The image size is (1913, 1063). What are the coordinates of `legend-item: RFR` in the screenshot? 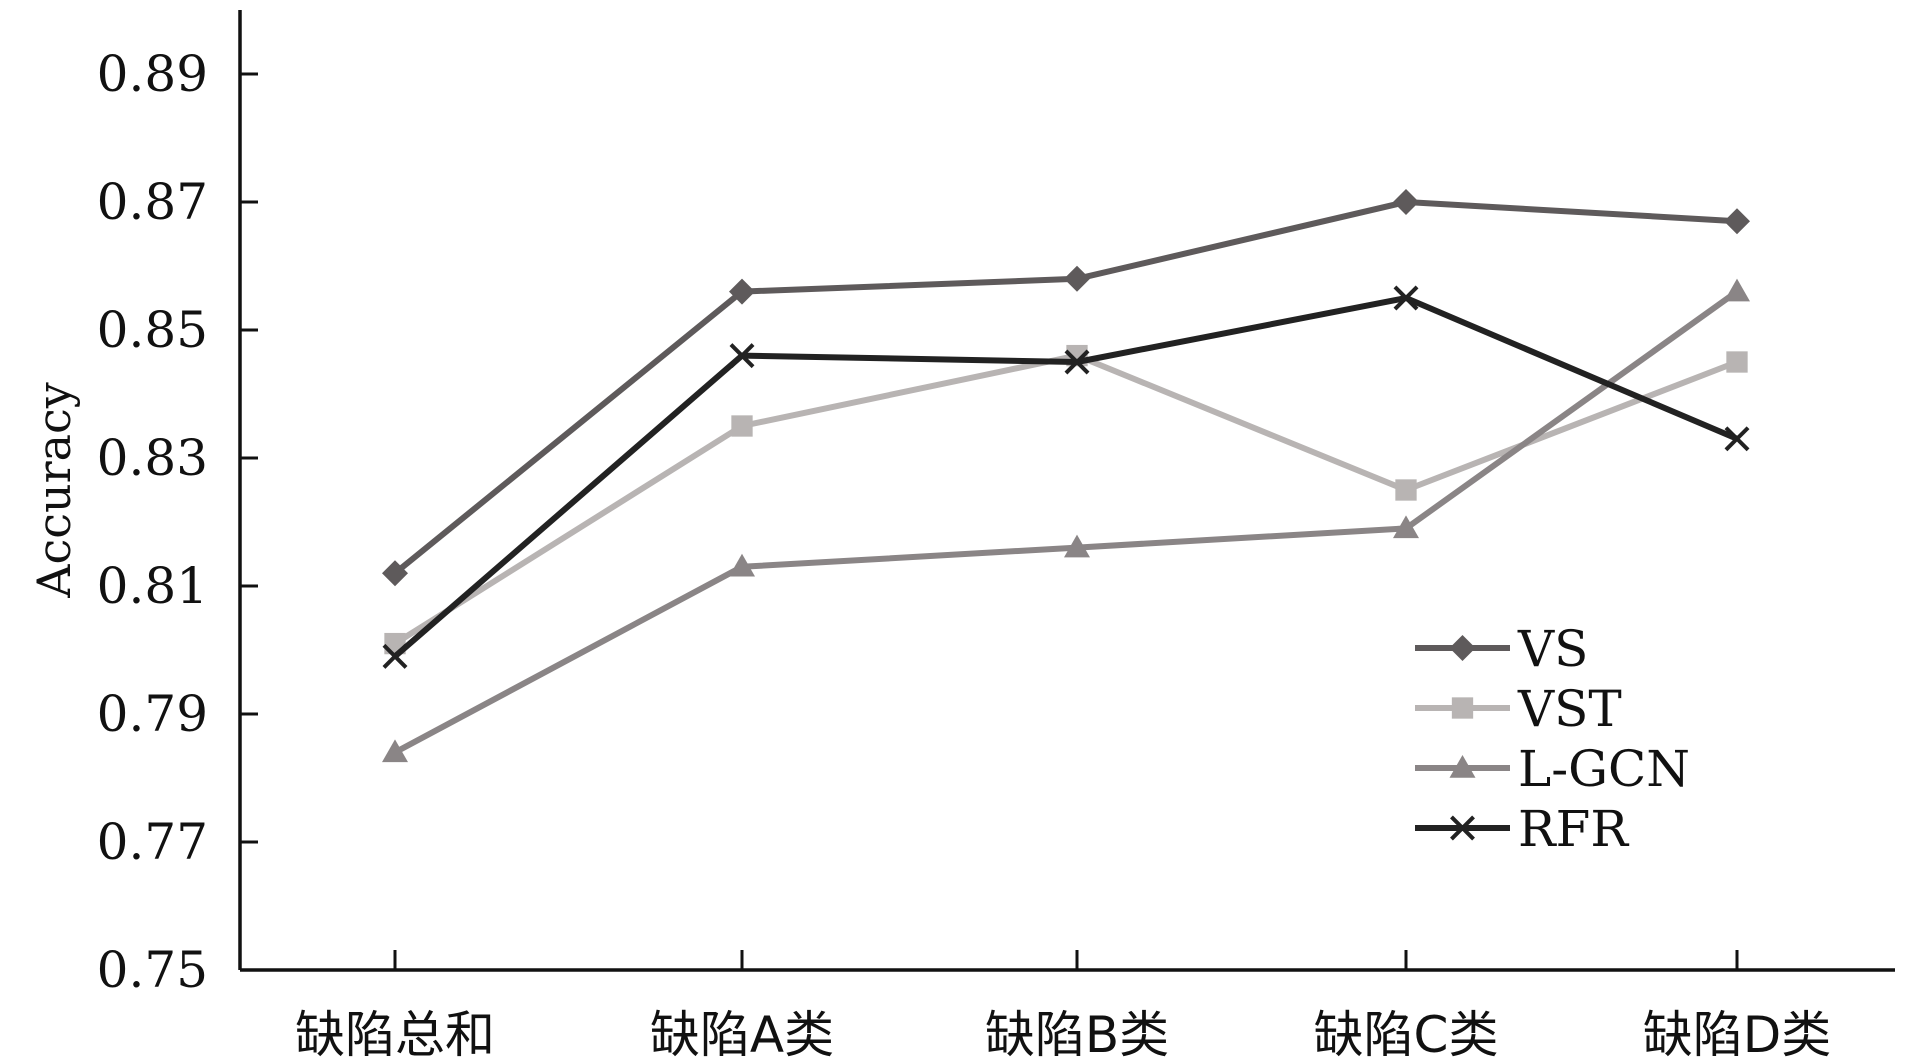 It's located at (1522, 829).